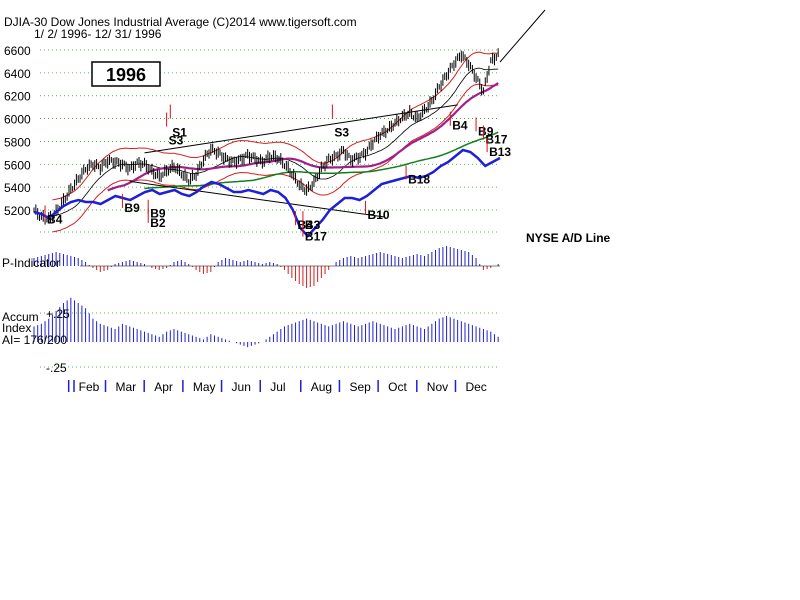 This screenshot has height=600, width=800. I want to click on p-indicator-histogram, so click(266, 267).